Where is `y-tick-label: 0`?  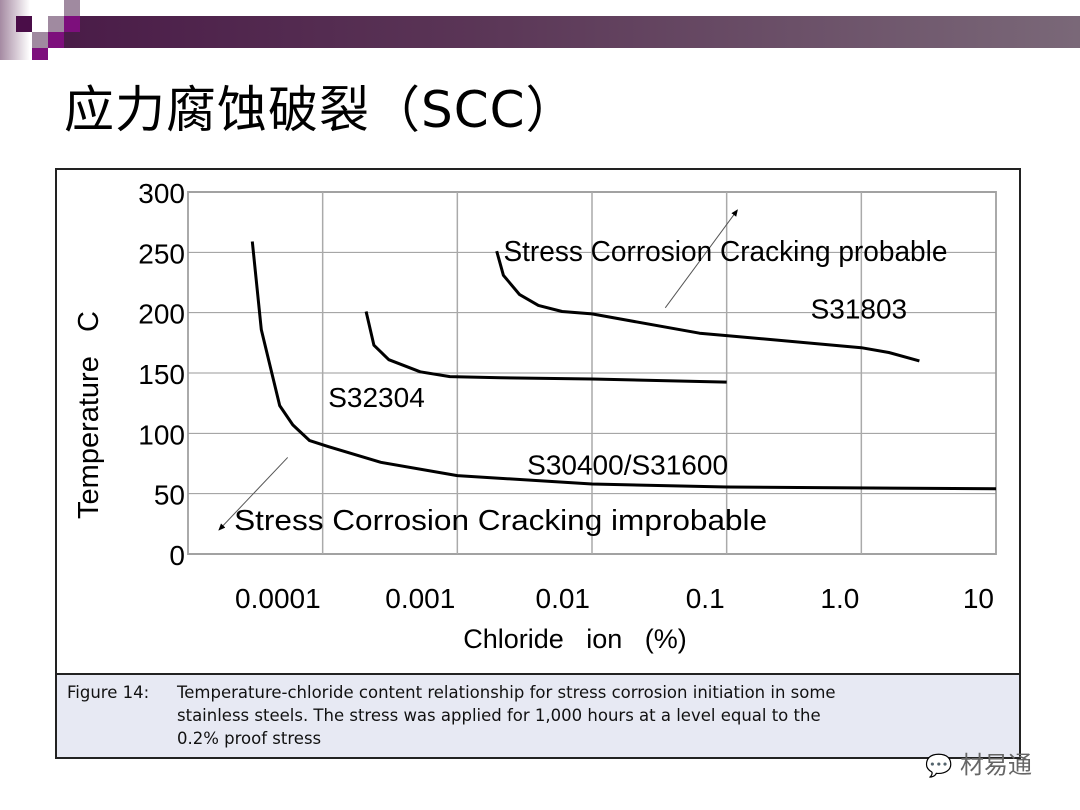
y-tick-label: 0 is located at coordinates (177, 555).